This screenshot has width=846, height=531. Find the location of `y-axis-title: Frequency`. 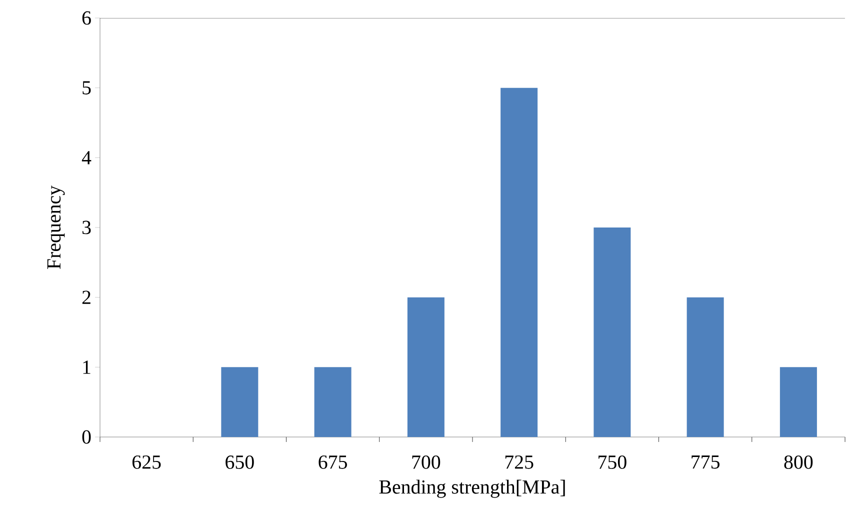

y-axis-title: Frequency is located at coordinates (56, 227).